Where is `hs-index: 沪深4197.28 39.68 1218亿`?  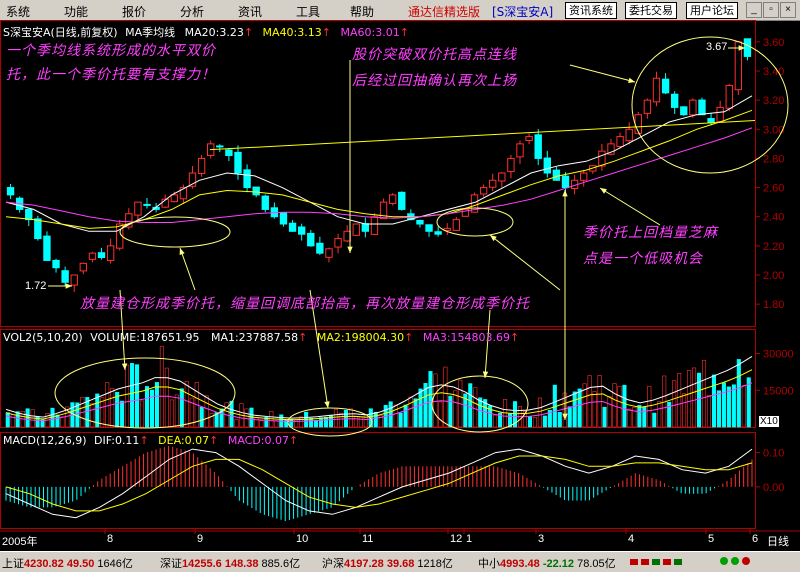
hs-index: 沪深4197.28 39.68 1218亿 is located at coordinates (387, 563).